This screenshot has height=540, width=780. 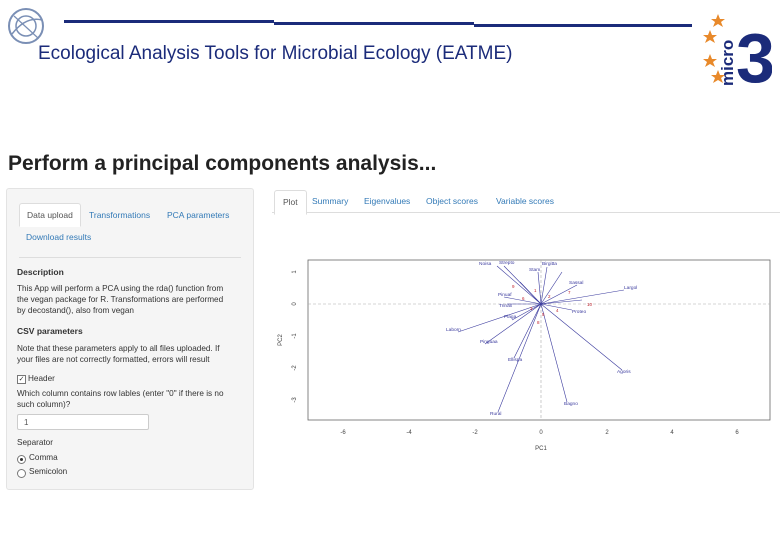 I want to click on tab-download-results: Download results, so click(x=59, y=237).